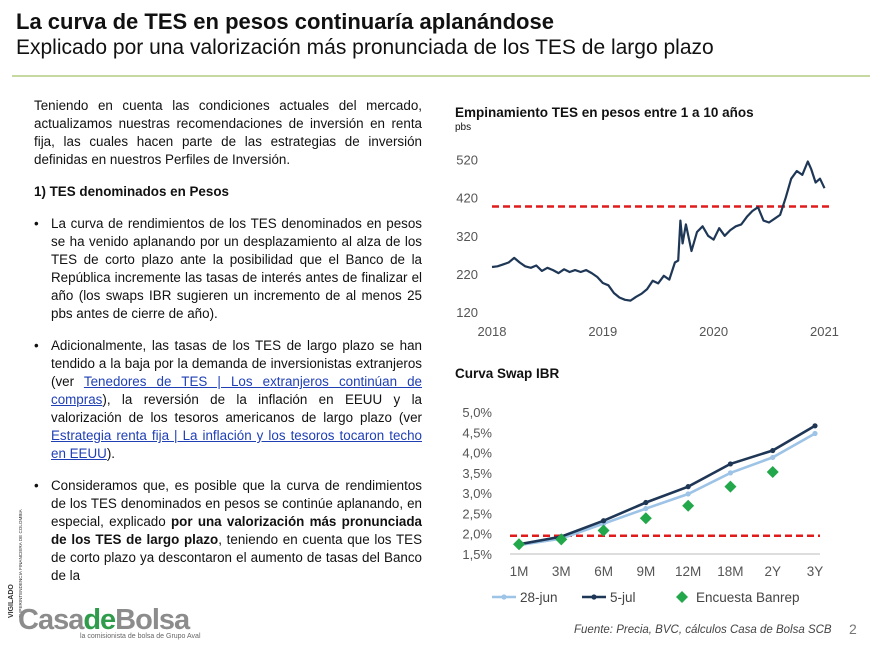 The image size is (878, 658). I want to click on x-tick-label: 9M, so click(645, 571).